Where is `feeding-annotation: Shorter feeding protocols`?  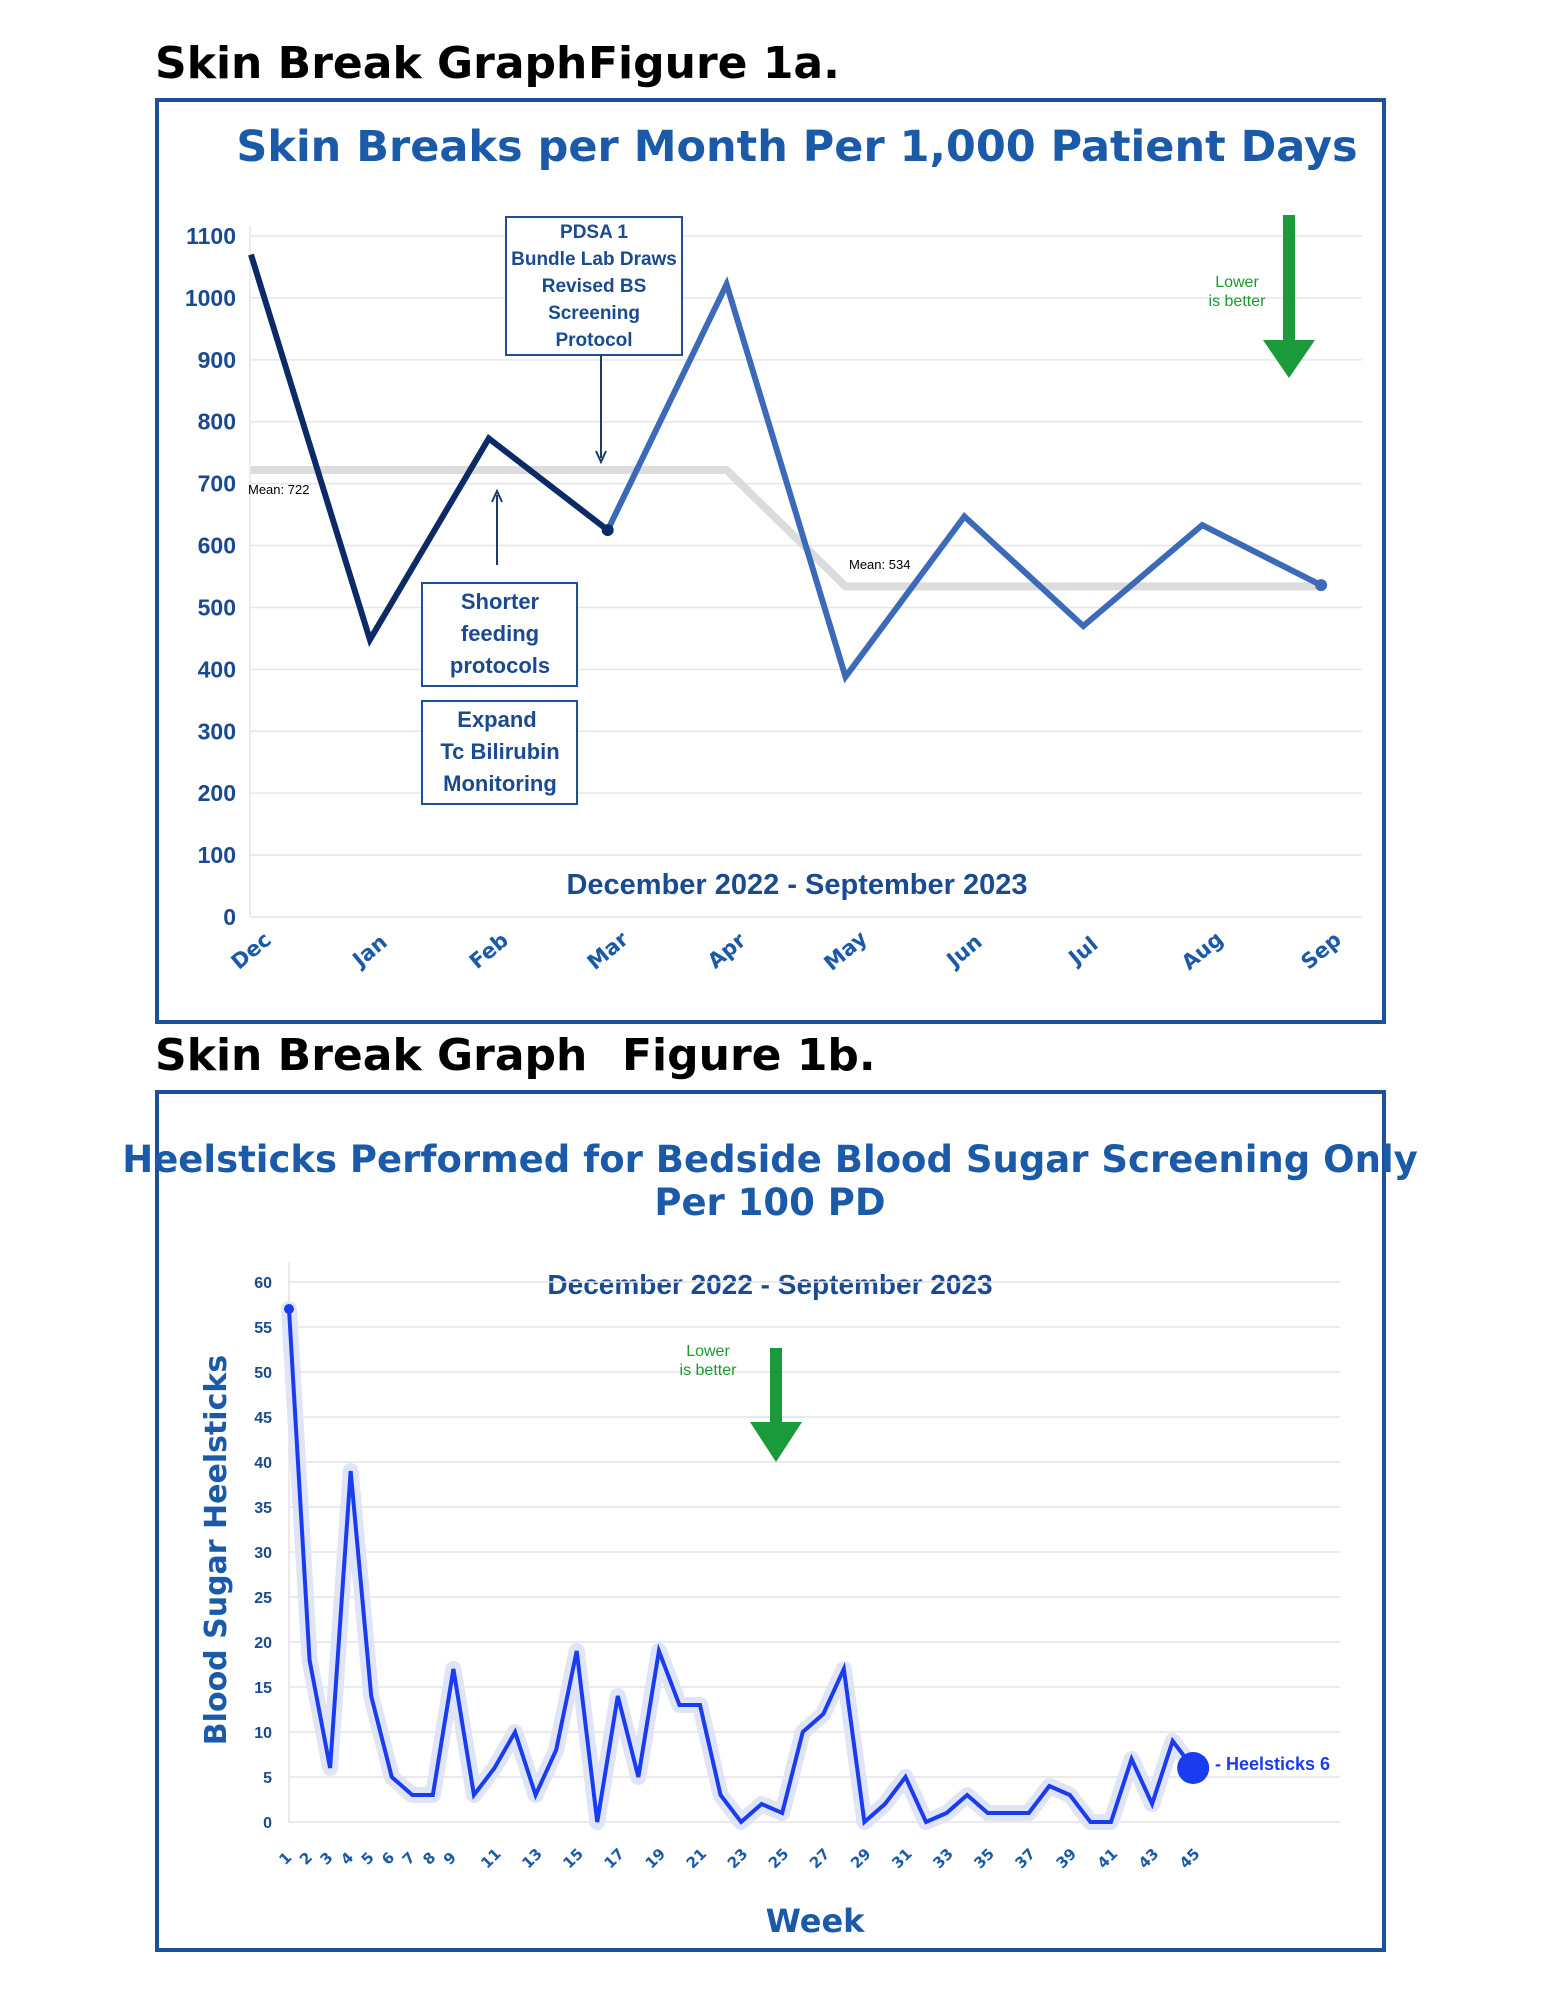
feeding-annotation: Shorter feeding protocols is located at coordinates (499, 587).